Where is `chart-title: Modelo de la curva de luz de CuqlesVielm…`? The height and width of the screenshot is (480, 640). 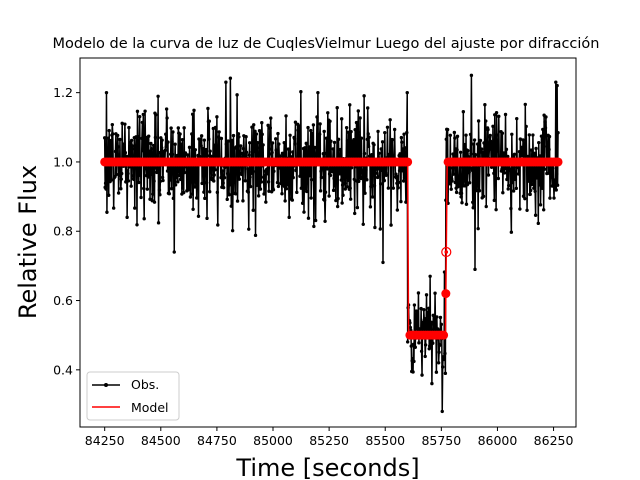 chart-title: Modelo de la curva de luz de CuqlesVielm… is located at coordinates (326, 44).